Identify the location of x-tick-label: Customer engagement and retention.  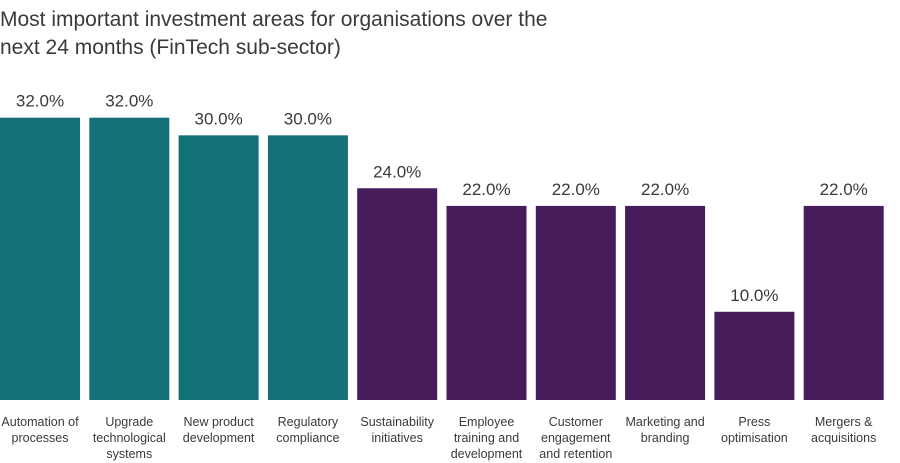
(576, 438).